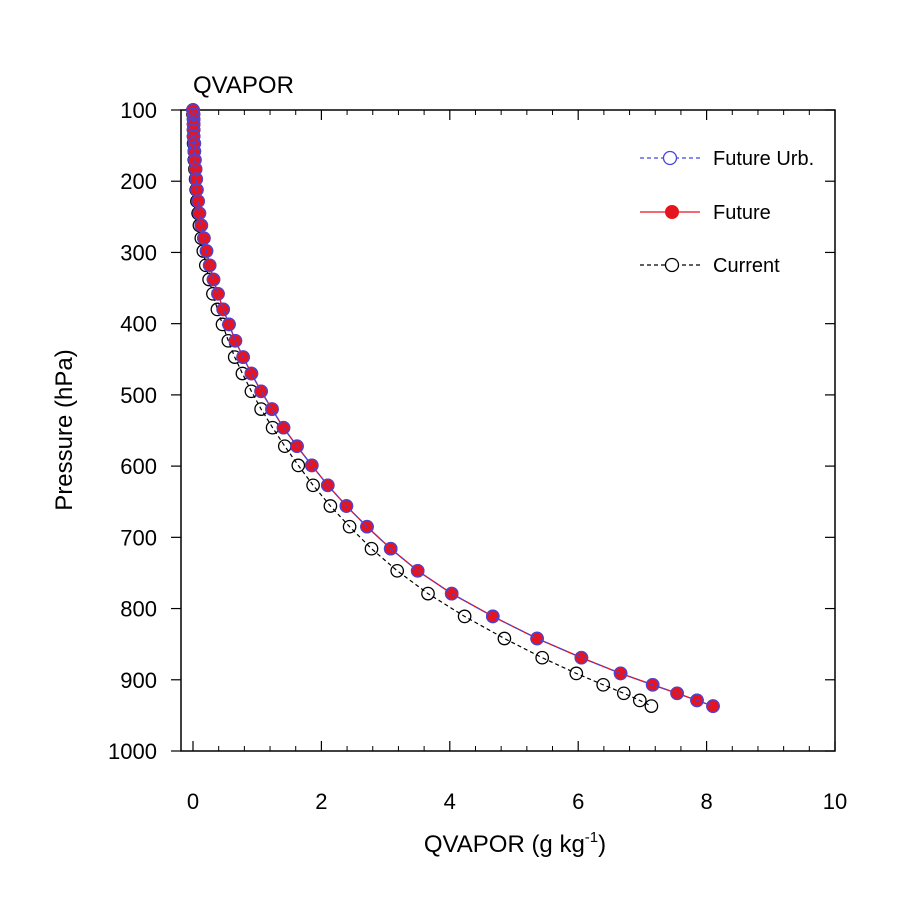 Image resolution: width=900 pixels, height=900 pixels. What do you see at coordinates (138, 110) in the screenshot?
I see `y-tick-label: 100` at bounding box center [138, 110].